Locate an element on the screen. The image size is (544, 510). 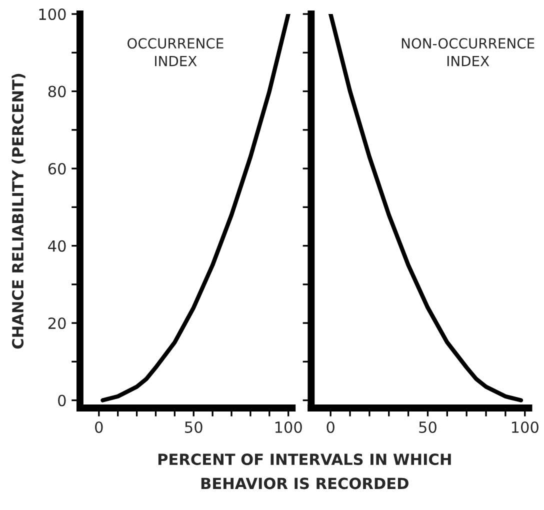
y-axis-title: CHANCE RELIABILITY (PERCENT) is located at coordinates (19, 211).